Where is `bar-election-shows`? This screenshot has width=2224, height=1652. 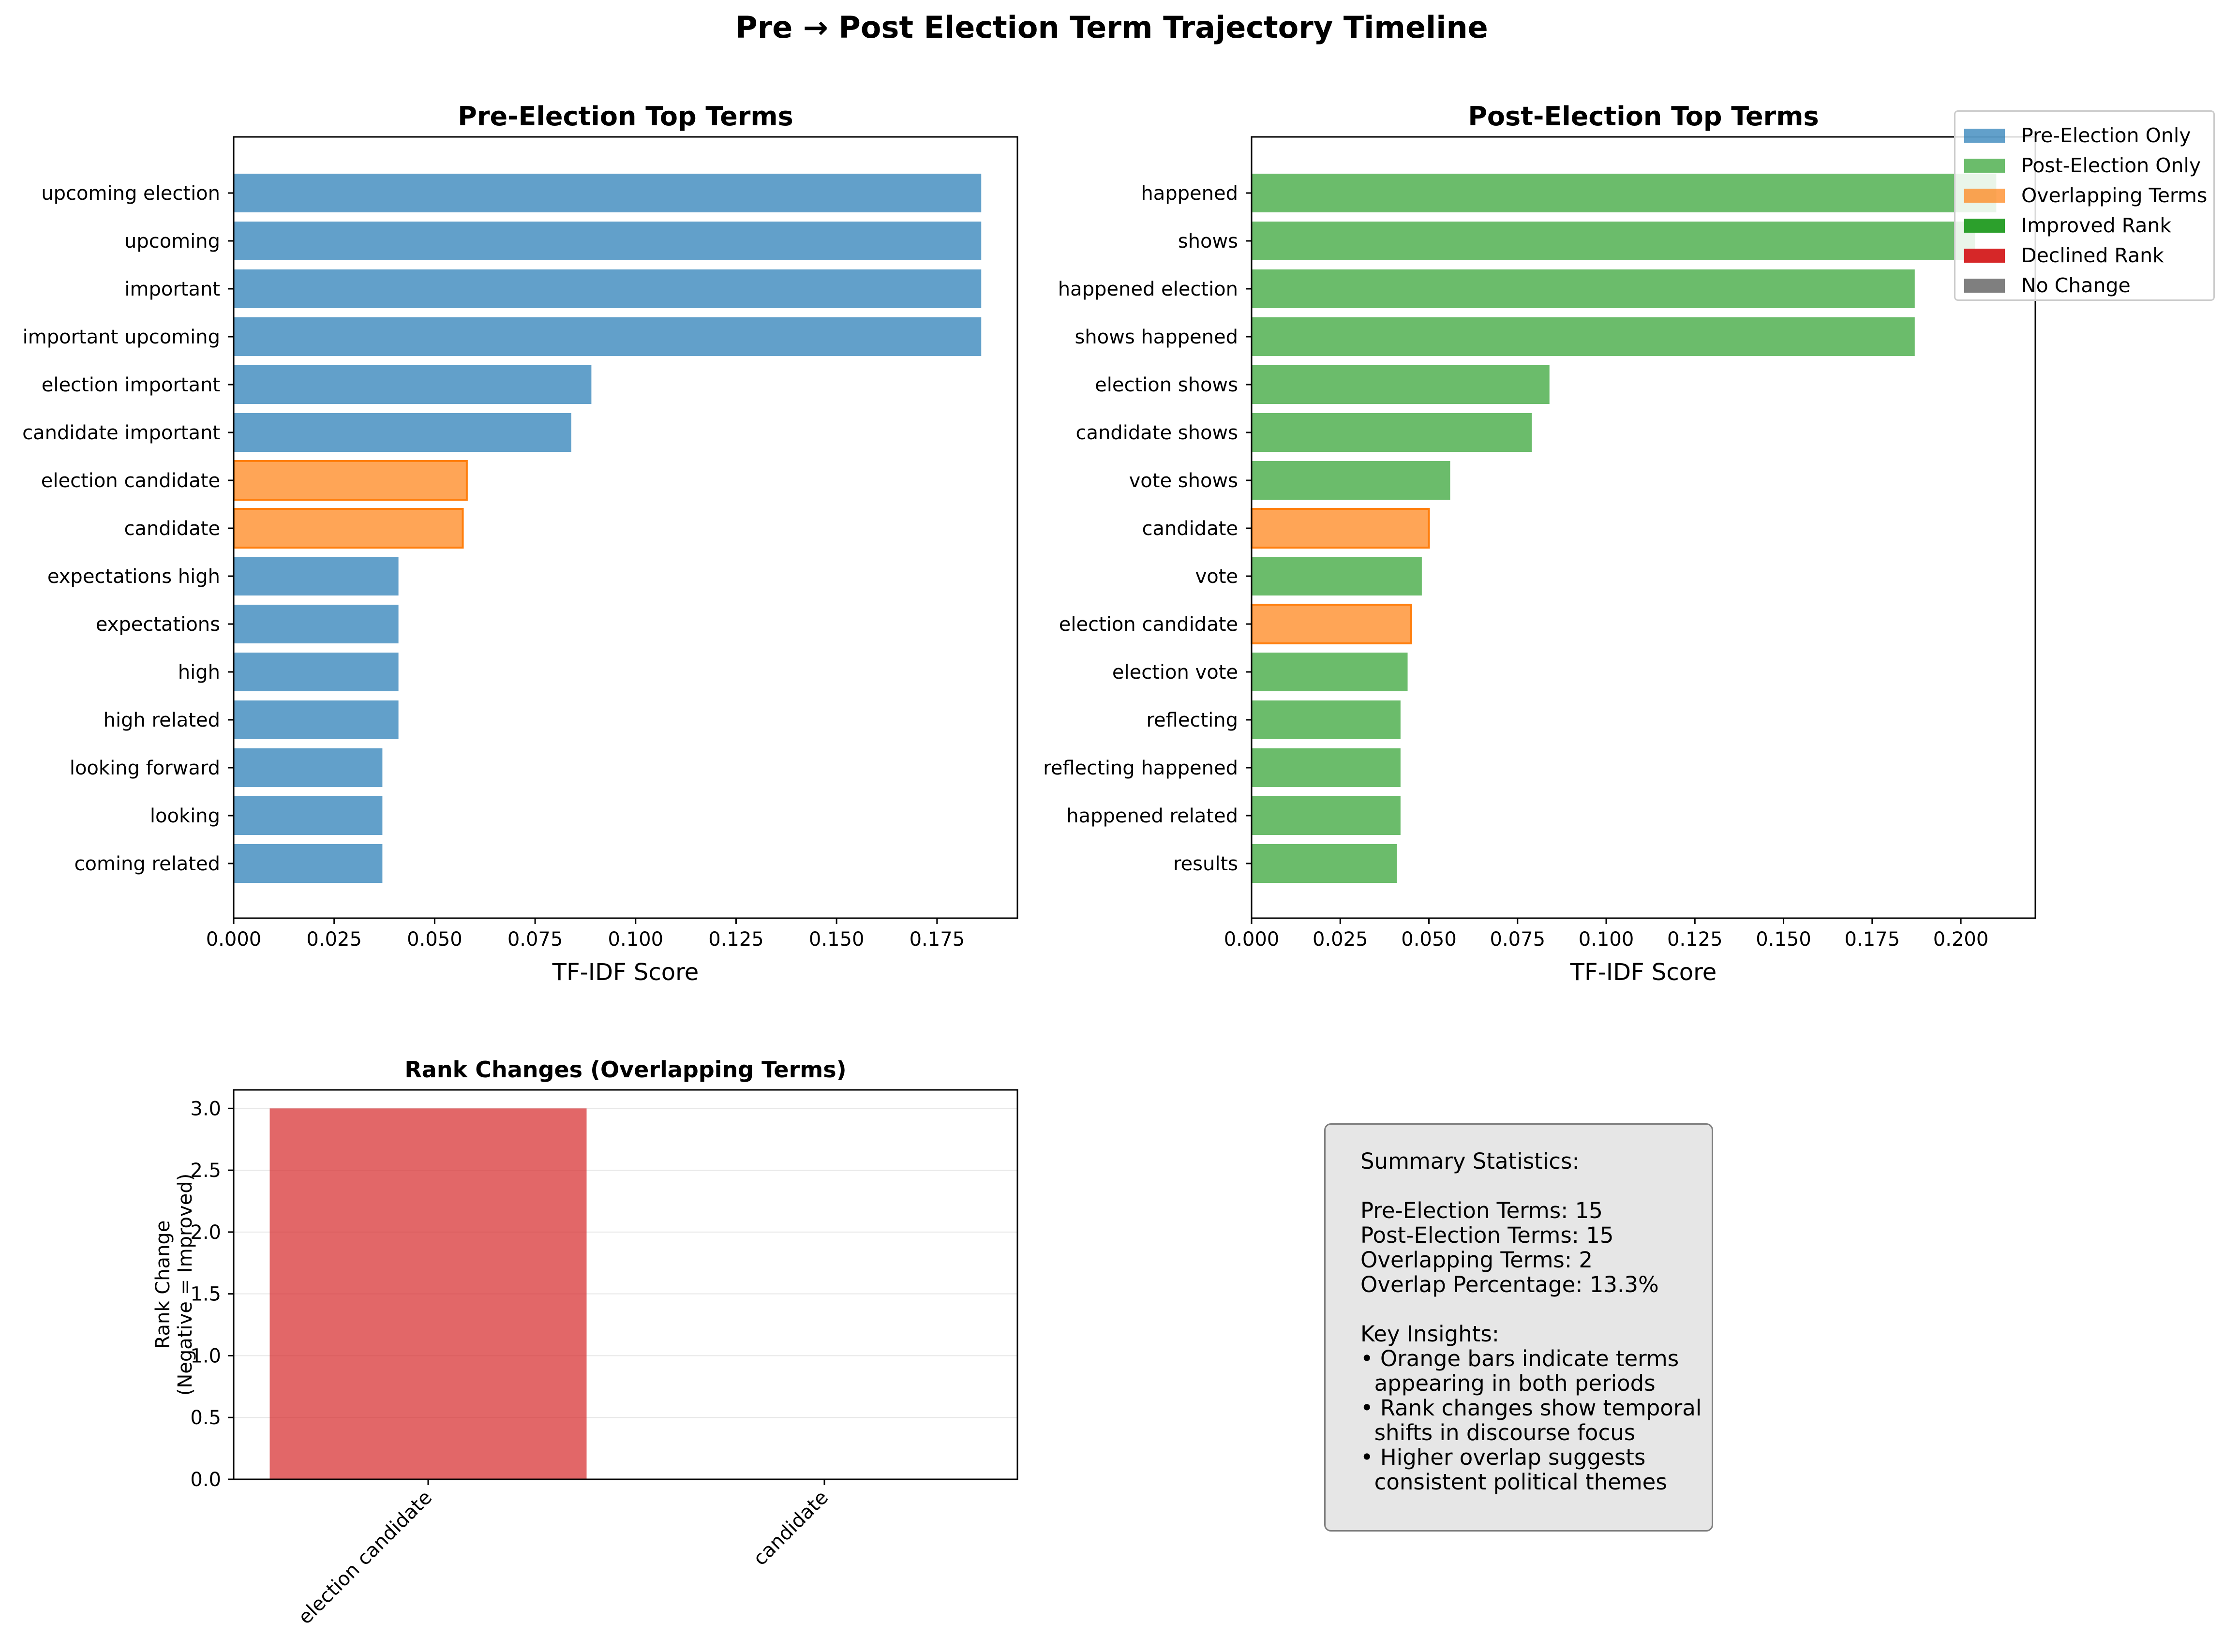
bar-election-shows is located at coordinates (1401, 384).